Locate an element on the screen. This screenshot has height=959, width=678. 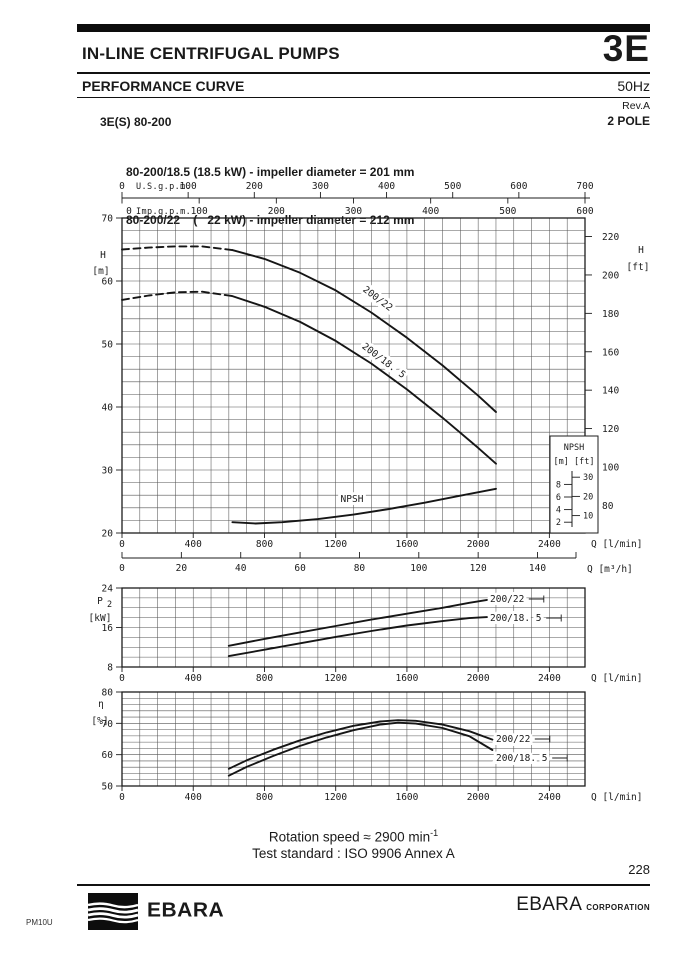
ebara-logo-mark is located at coordinates (113, 911).